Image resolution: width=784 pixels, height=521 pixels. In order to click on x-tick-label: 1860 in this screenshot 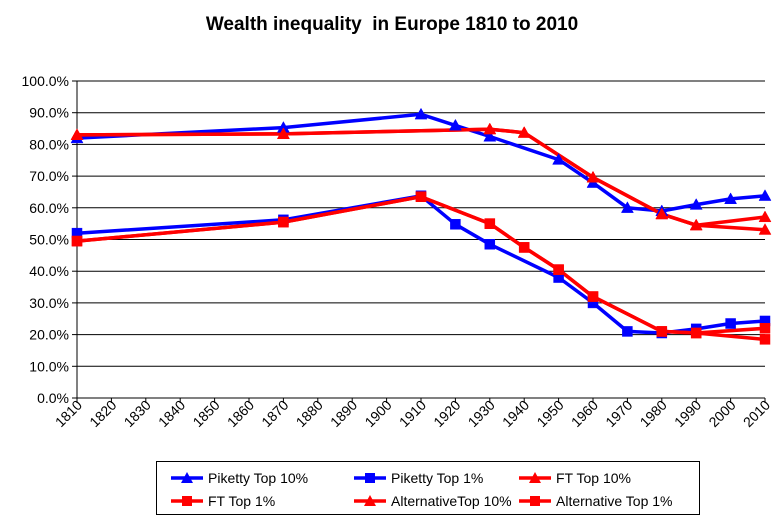, I will do `click(240, 413)`.